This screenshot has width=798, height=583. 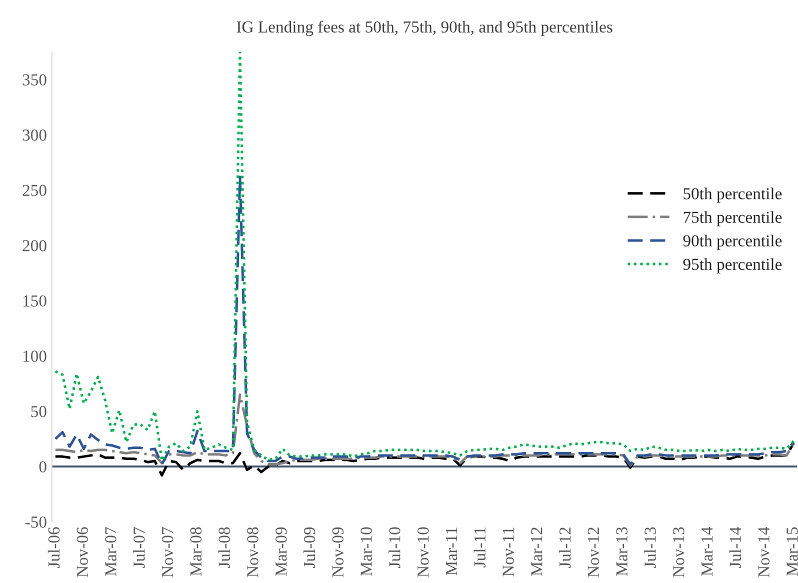 What do you see at coordinates (508, 552) in the screenshot?
I see `x-tick-label: Nov-11` at bounding box center [508, 552].